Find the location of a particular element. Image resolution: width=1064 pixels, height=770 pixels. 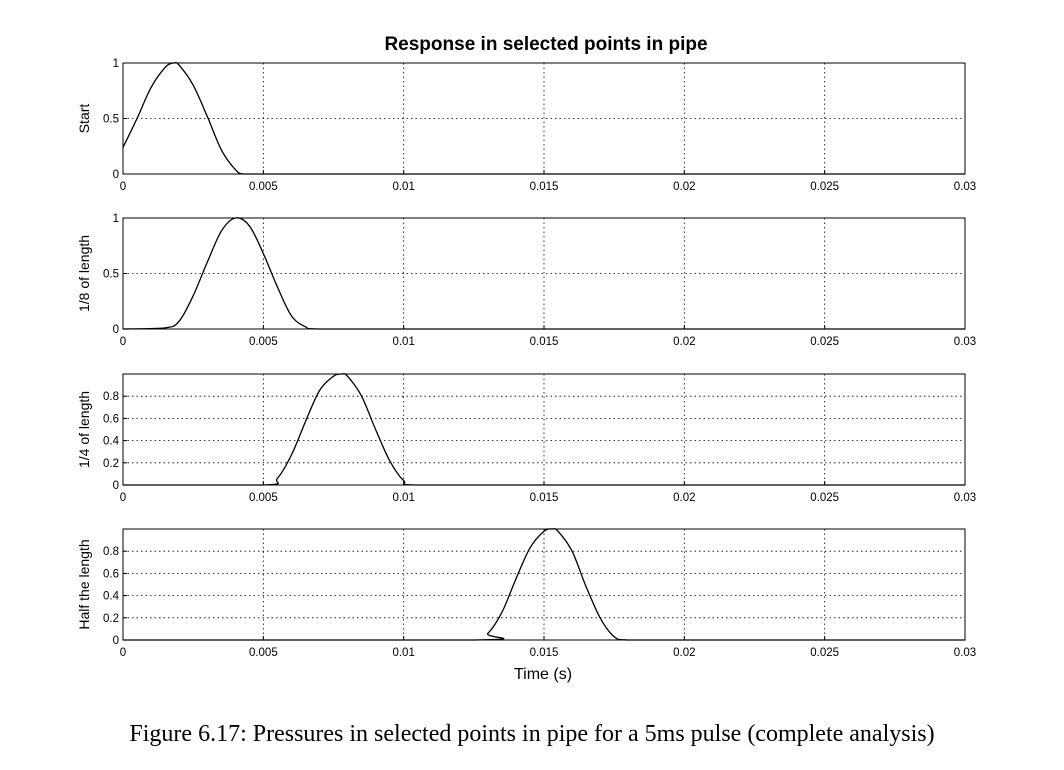

subplot-1: 0 0.005 0.01 0.015 0.02 0.025 0.03 0 0.5 1 Start is located at coordinates (526, 125).